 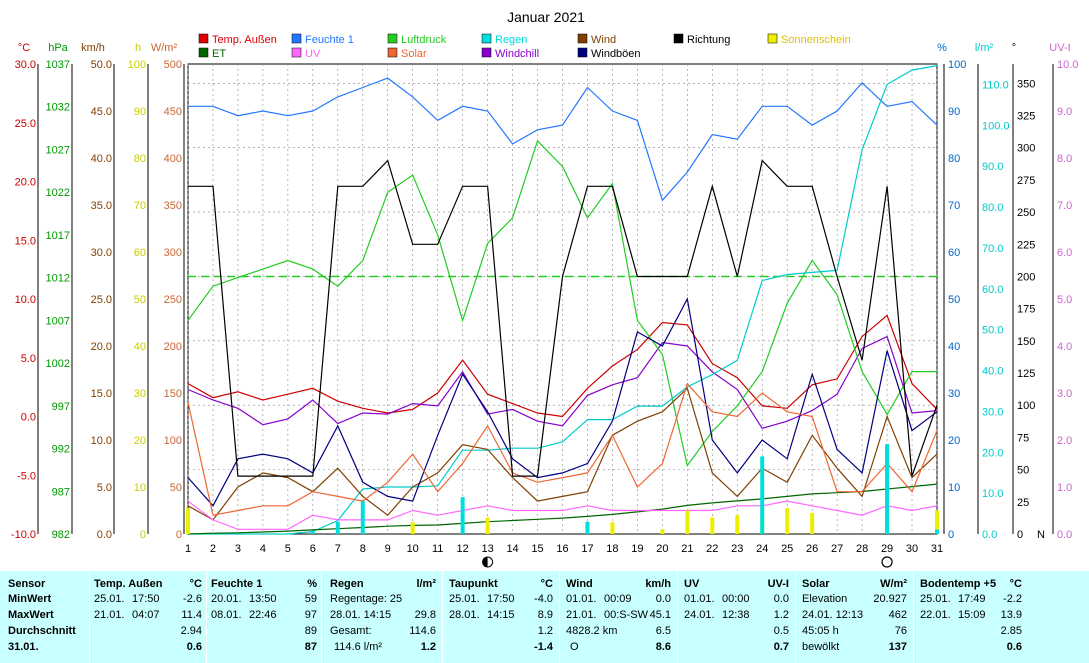 What do you see at coordinates (1026, 374) in the screenshot?
I see `axis-tick-label-deg: 125` at bounding box center [1026, 374].